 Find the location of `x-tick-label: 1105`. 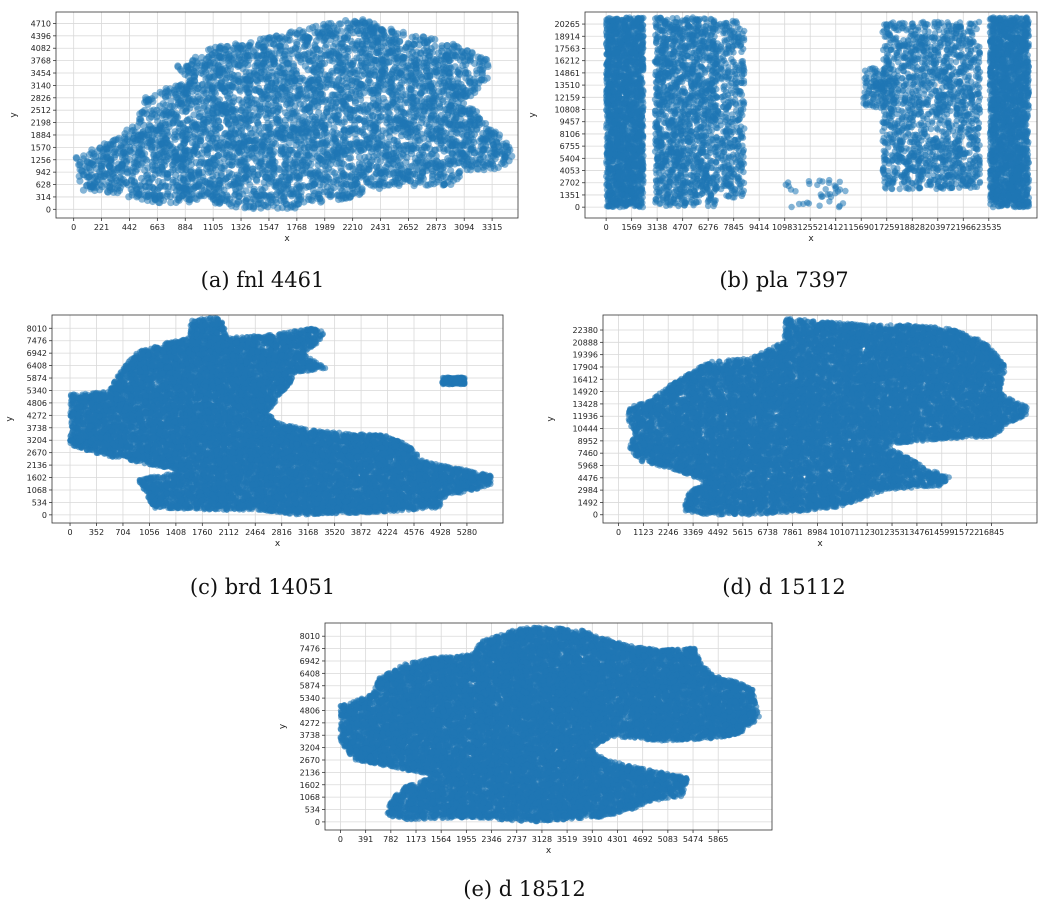

x-tick-label: 1105 is located at coordinates (213, 227).